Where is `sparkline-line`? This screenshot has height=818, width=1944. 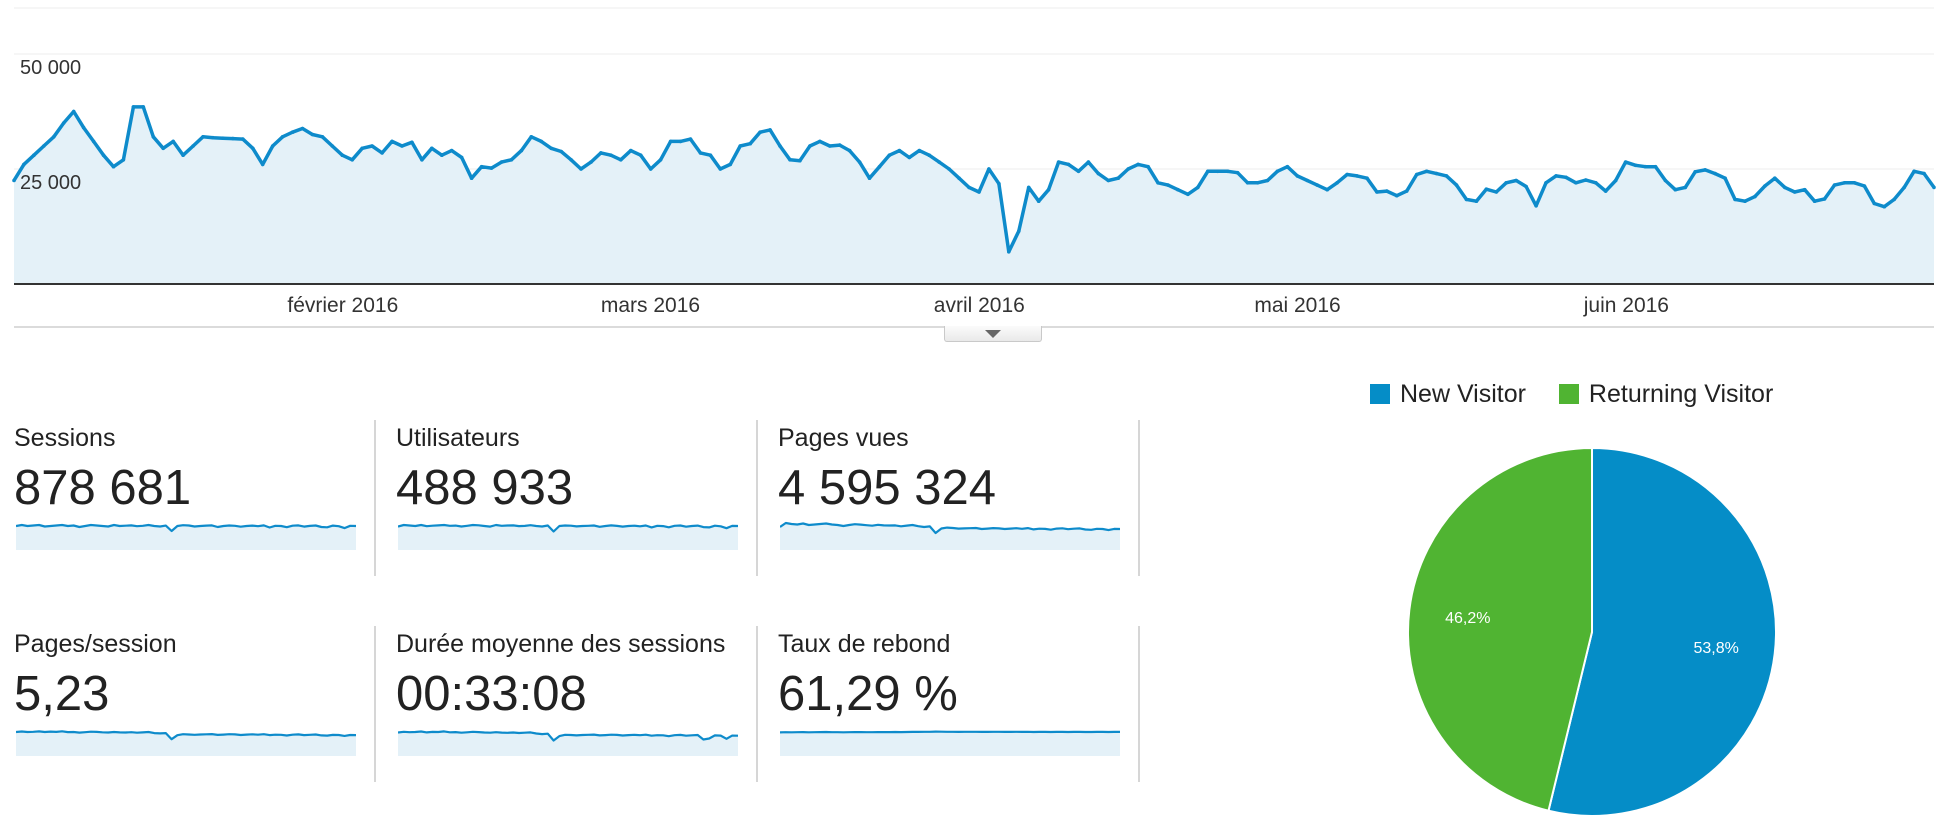 sparkline-line is located at coordinates (950, 528).